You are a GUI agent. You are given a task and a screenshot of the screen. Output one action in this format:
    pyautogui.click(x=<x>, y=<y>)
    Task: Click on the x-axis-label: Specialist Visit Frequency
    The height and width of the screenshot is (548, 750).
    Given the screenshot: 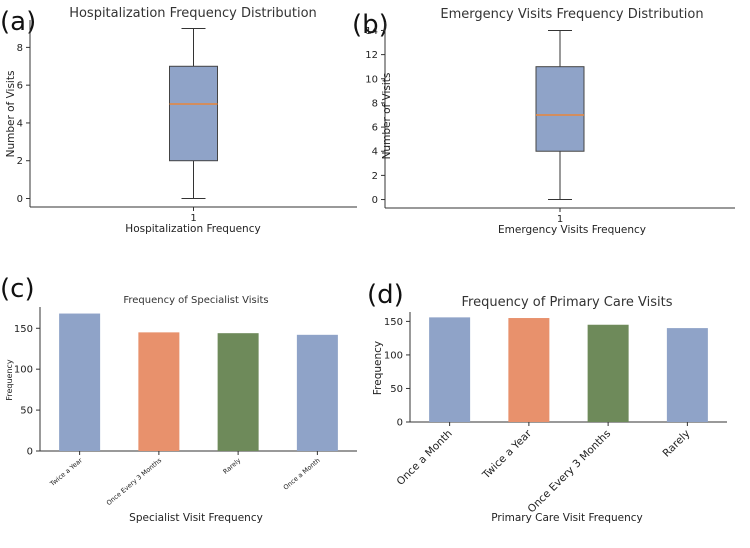 What is the action you would take?
    pyautogui.click(x=196, y=518)
    